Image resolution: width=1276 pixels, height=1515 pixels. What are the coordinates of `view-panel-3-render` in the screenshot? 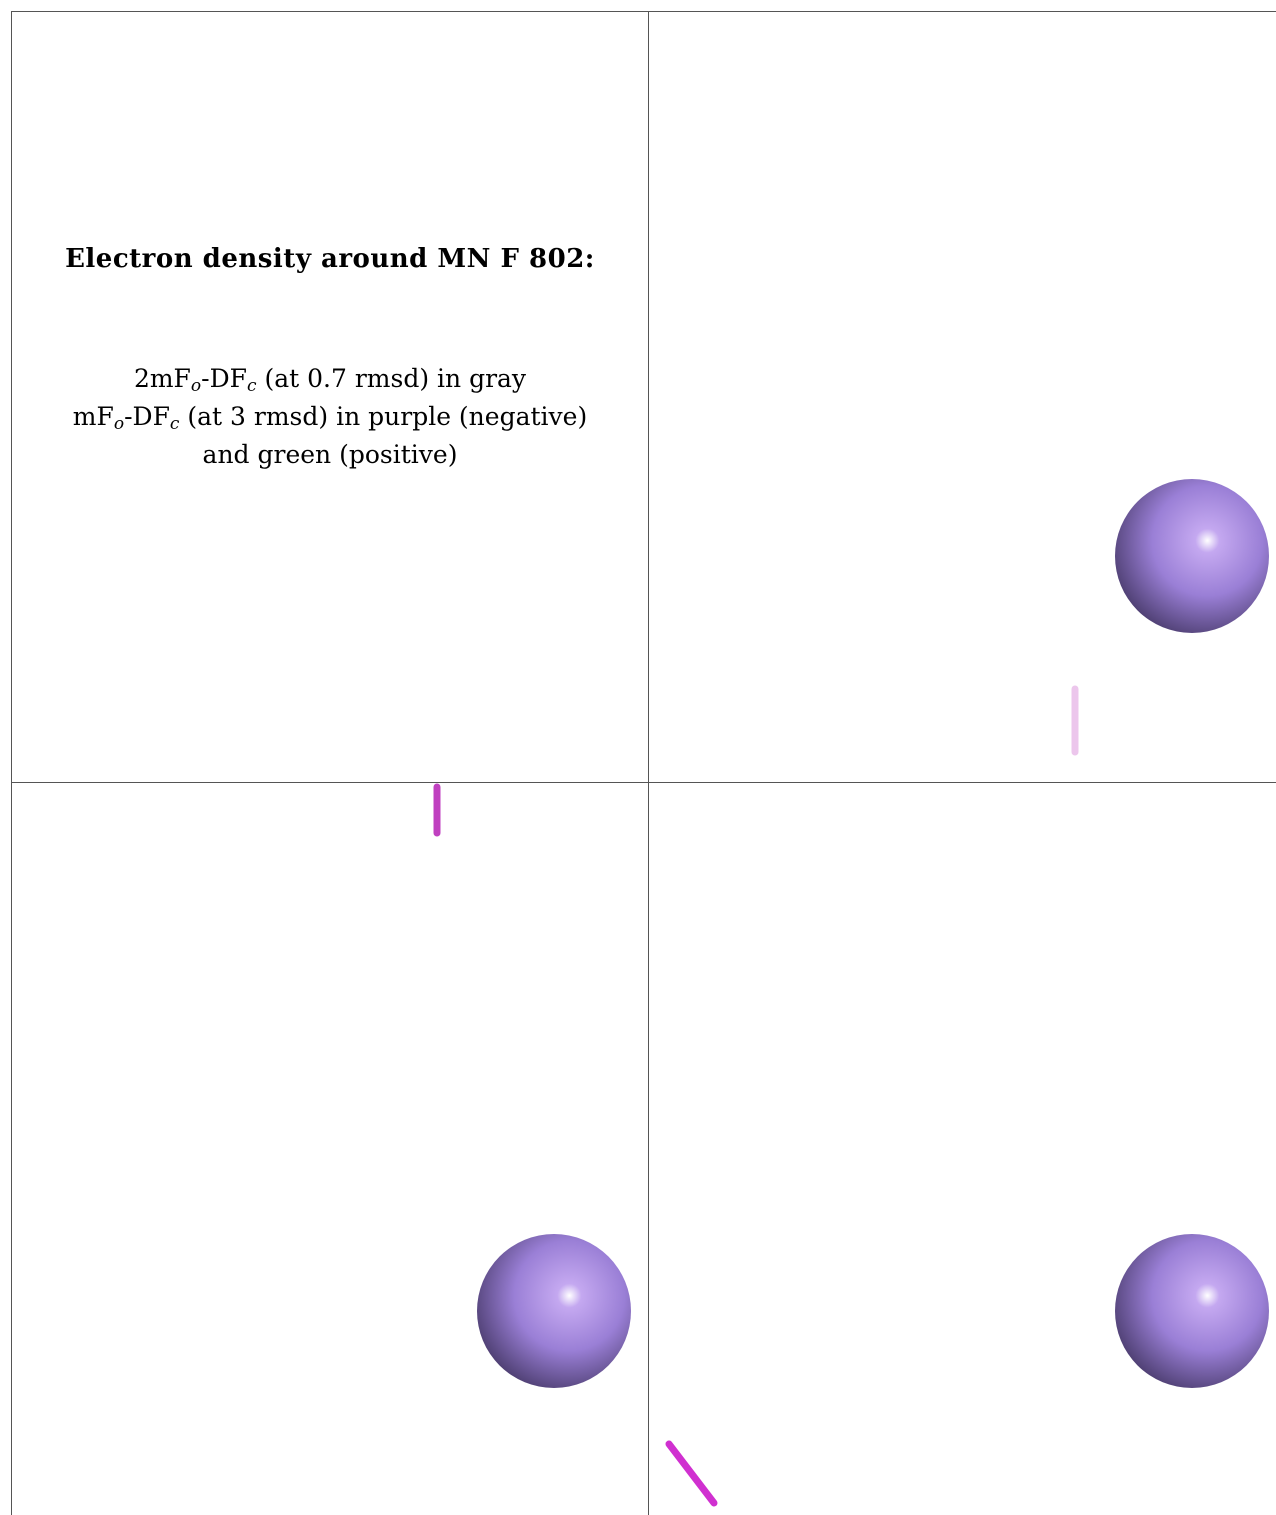 It's located at (967, 1370).